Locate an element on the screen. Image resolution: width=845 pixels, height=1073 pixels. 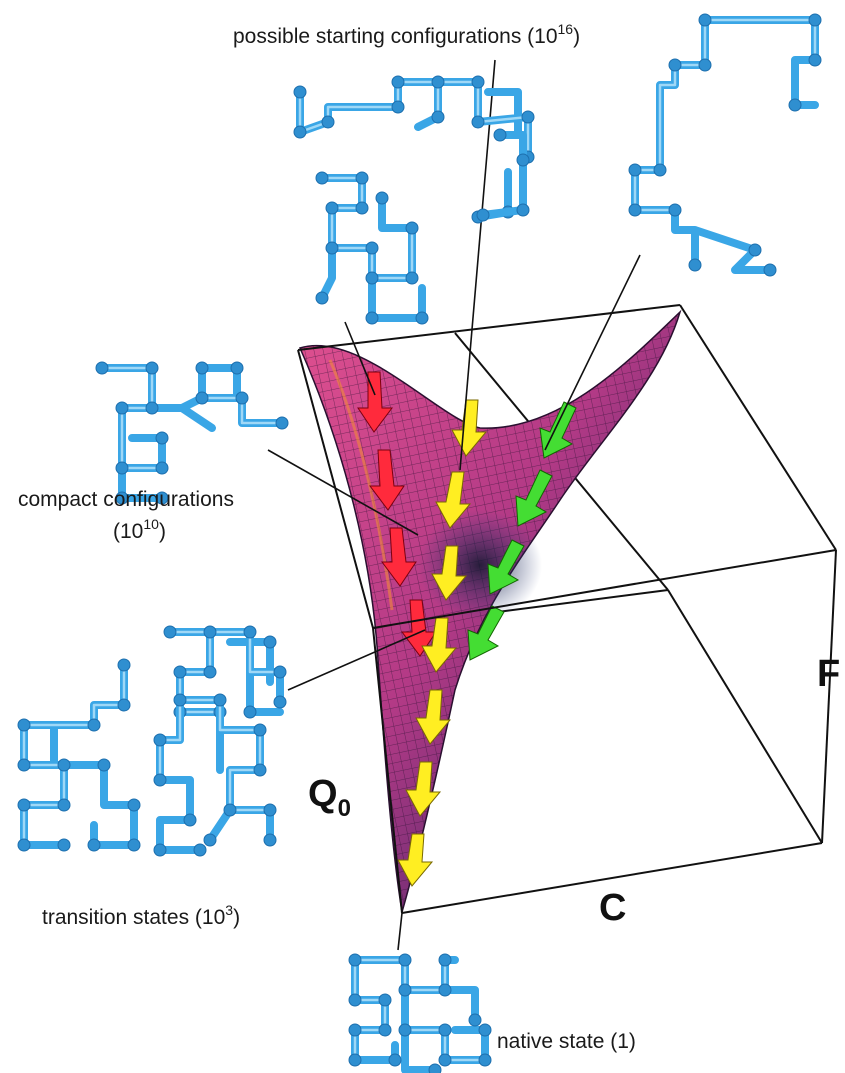
axis-c-label: C is located at coordinates (612, 908).